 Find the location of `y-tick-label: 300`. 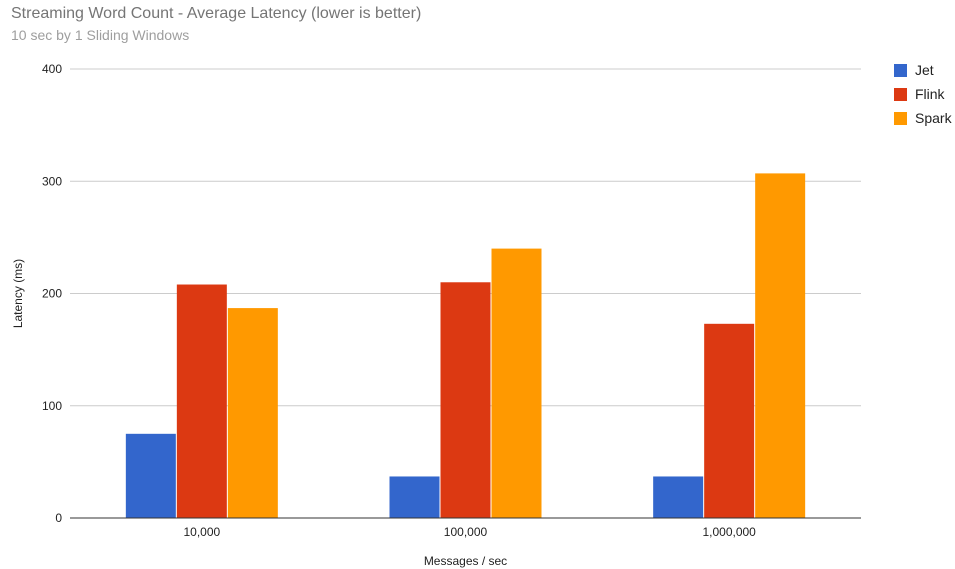

y-tick-label: 300 is located at coordinates (52, 181).